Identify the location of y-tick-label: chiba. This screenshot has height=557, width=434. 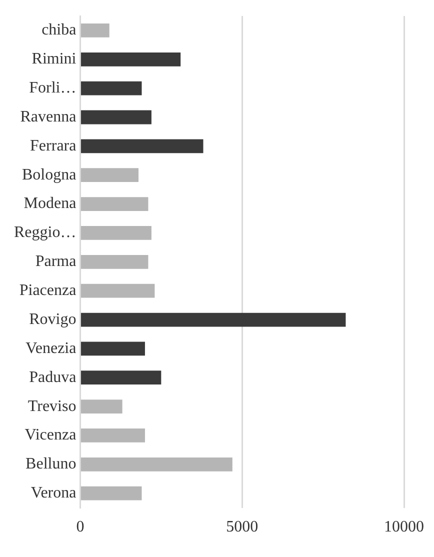
(59, 30).